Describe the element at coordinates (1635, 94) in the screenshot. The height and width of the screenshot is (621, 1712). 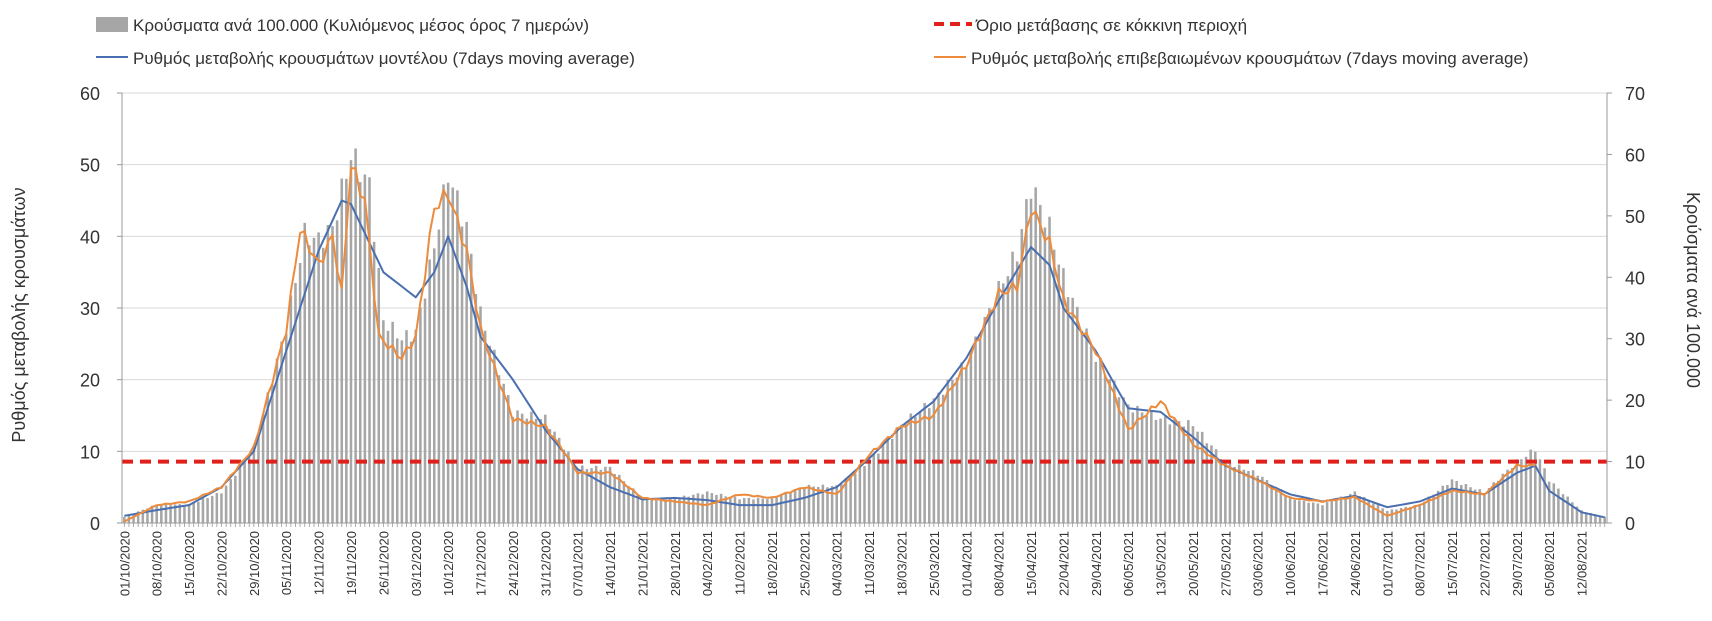
I see `y2-tick-label: 70` at that location.